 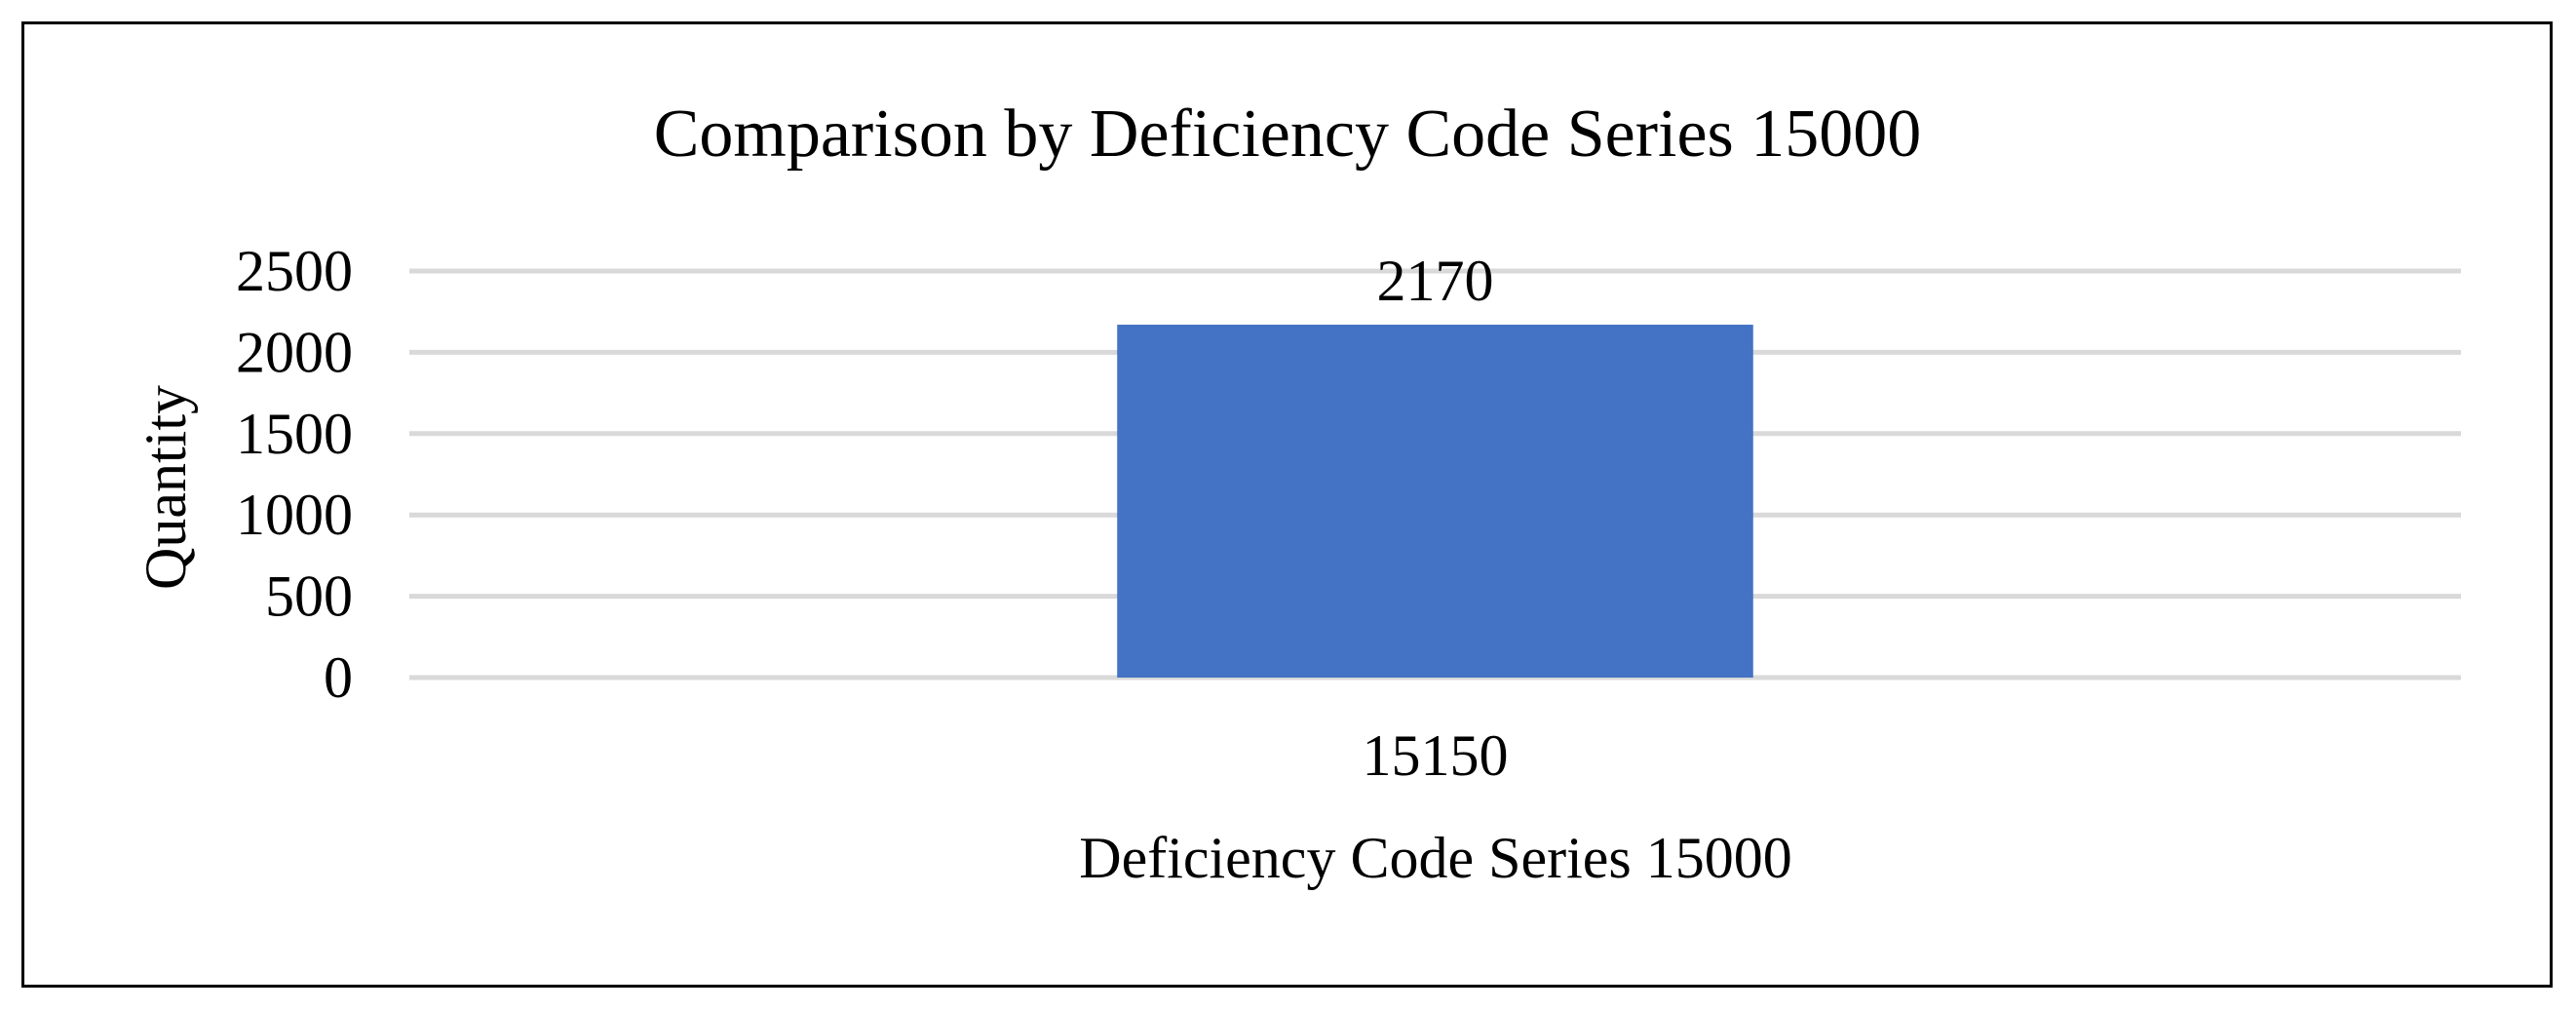 I want to click on y-tick-label: 500, so click(x=309, y=596).